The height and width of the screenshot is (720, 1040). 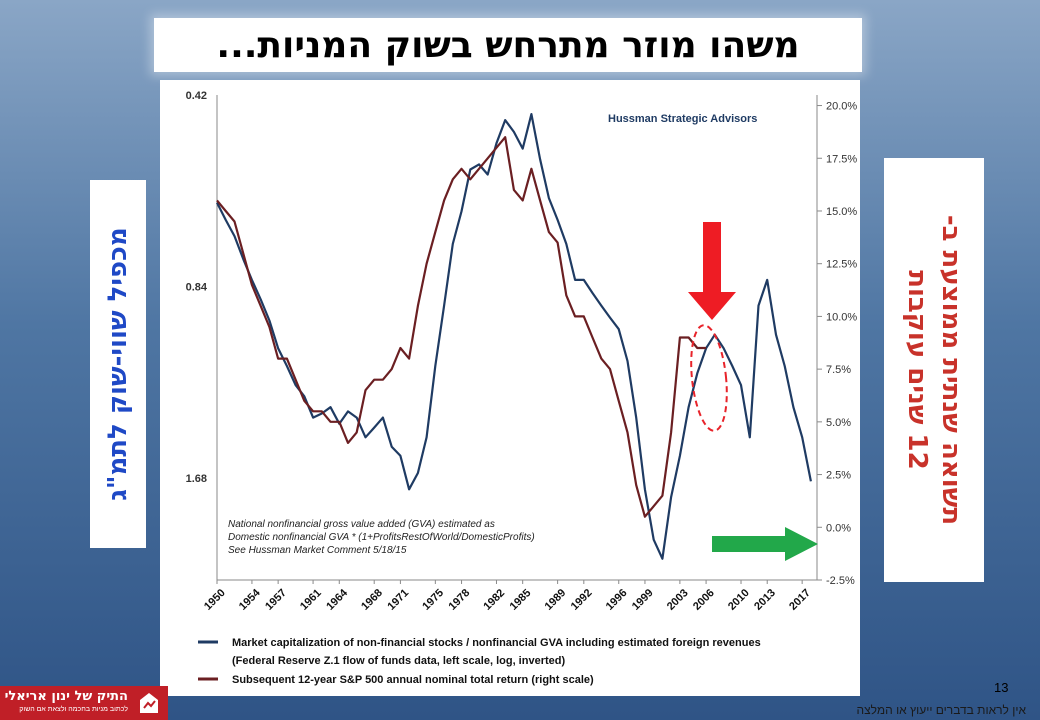 I want to click on right-axis-caption-line2: 12 שנים עוקבות, so click(x=917, y=370).